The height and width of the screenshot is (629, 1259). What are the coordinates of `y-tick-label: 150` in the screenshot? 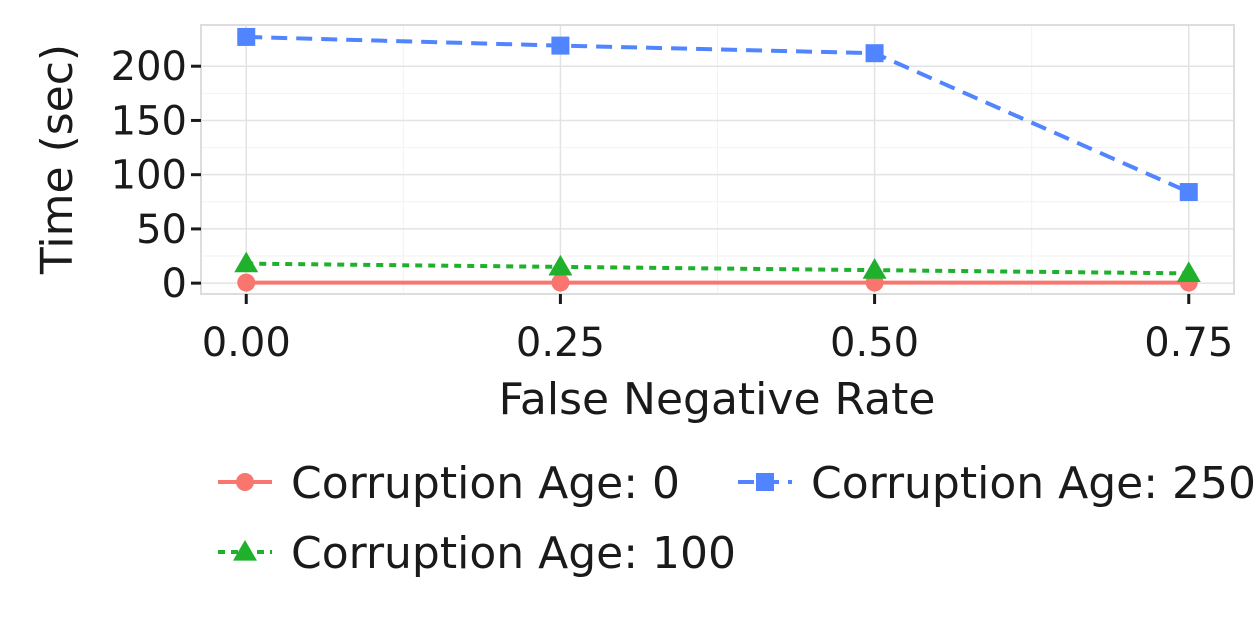 It's located at (149, 121).